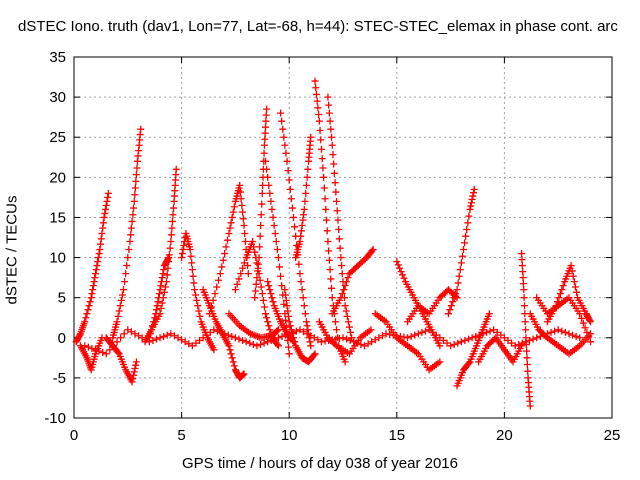  I want to click on y-tick-label: 0, so click(62, 338).